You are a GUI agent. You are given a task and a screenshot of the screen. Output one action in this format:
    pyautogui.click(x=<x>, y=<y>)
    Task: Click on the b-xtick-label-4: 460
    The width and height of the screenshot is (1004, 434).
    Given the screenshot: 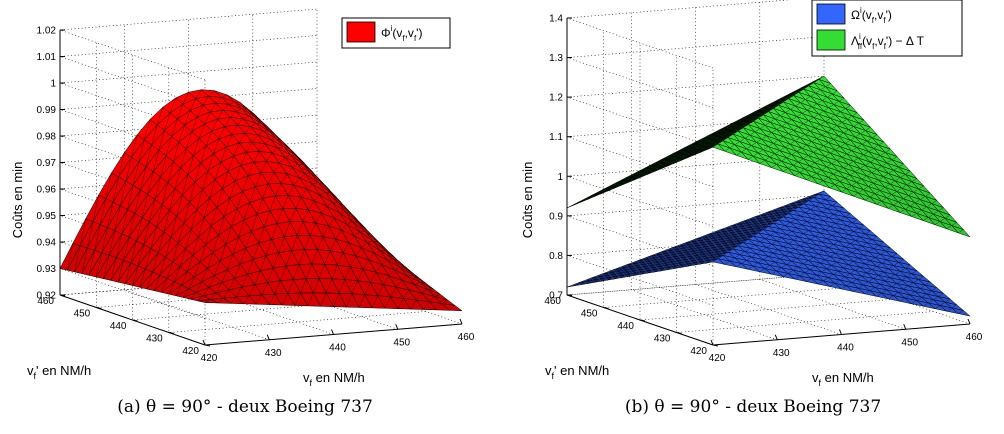 What is the action you would take?
    pyautogui.click(x=974, y=337)
    